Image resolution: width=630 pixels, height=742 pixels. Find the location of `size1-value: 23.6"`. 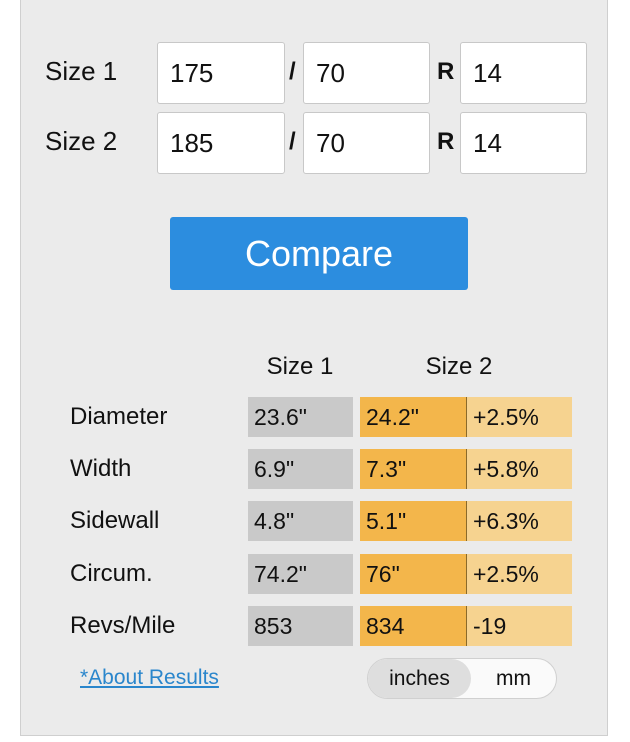

size1-value: 23.6" is located at coordinates (300, 417).